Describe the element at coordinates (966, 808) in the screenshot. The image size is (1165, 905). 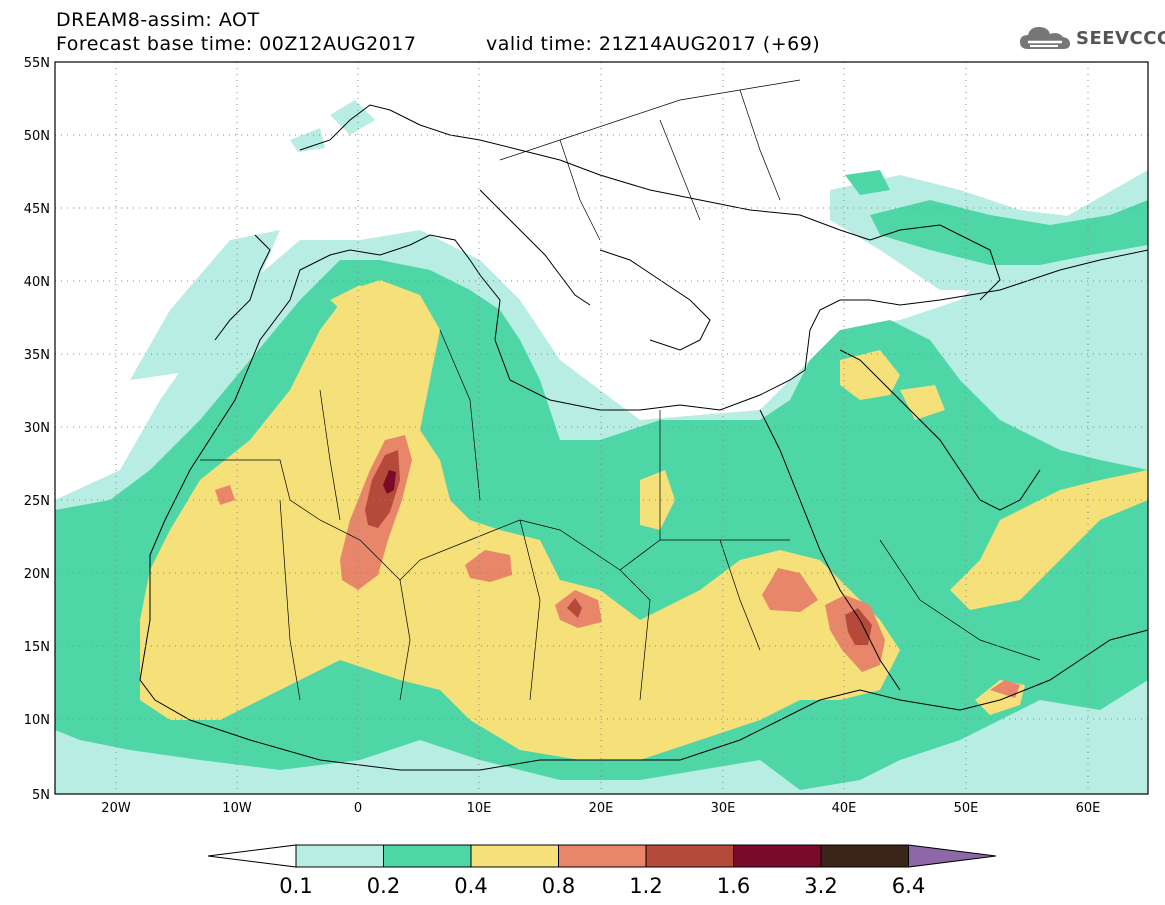
I see `lon-label: 50E` at that location.